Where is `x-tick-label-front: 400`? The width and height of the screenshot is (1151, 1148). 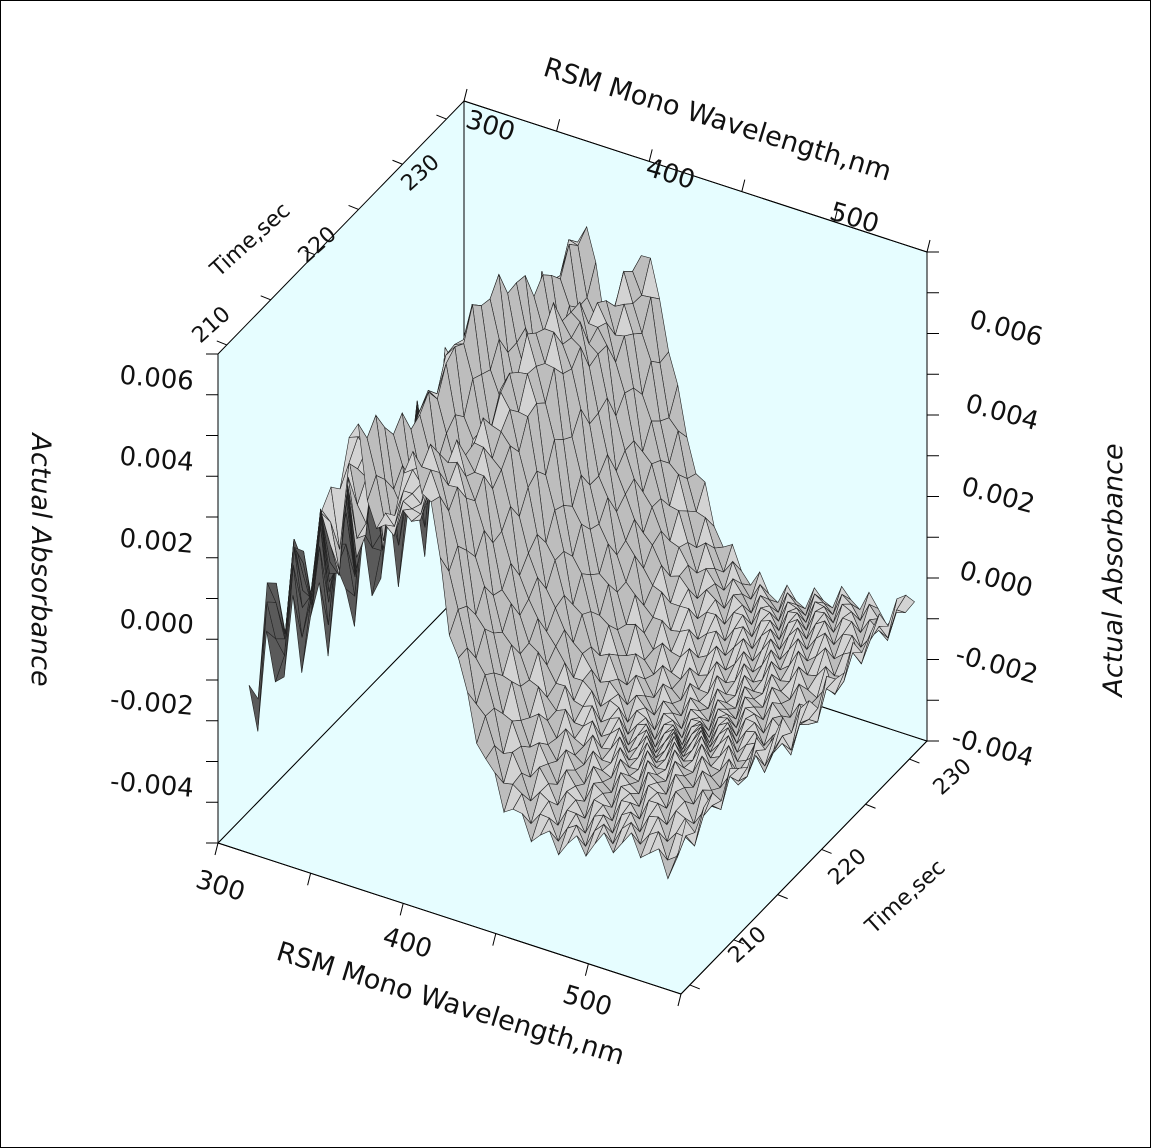 x-tick-label-front: 400 is located at coordinates (407, 943).